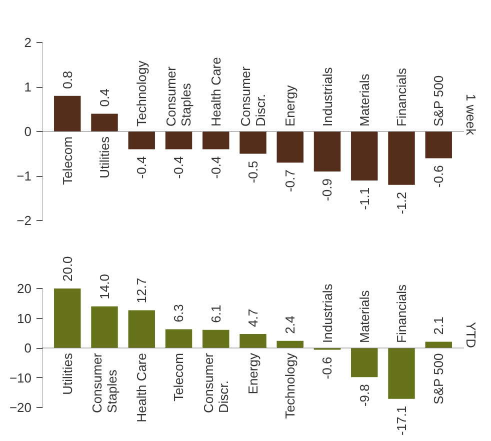 This screenshot has height=441, width=491. What do you see at coordinates (364, 198) in the screenshot?
I see `data-label: -1.1` at bounding box center [364, 198].